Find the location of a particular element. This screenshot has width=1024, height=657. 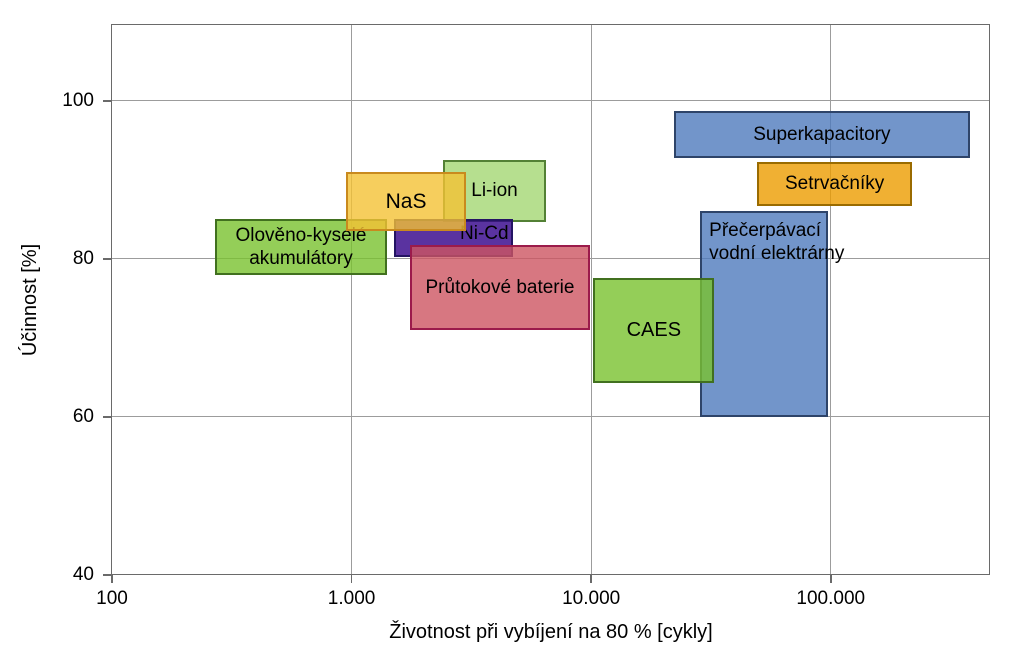

tech-box-flywheels: Setrvačníky is located at coordinates (834, 183).